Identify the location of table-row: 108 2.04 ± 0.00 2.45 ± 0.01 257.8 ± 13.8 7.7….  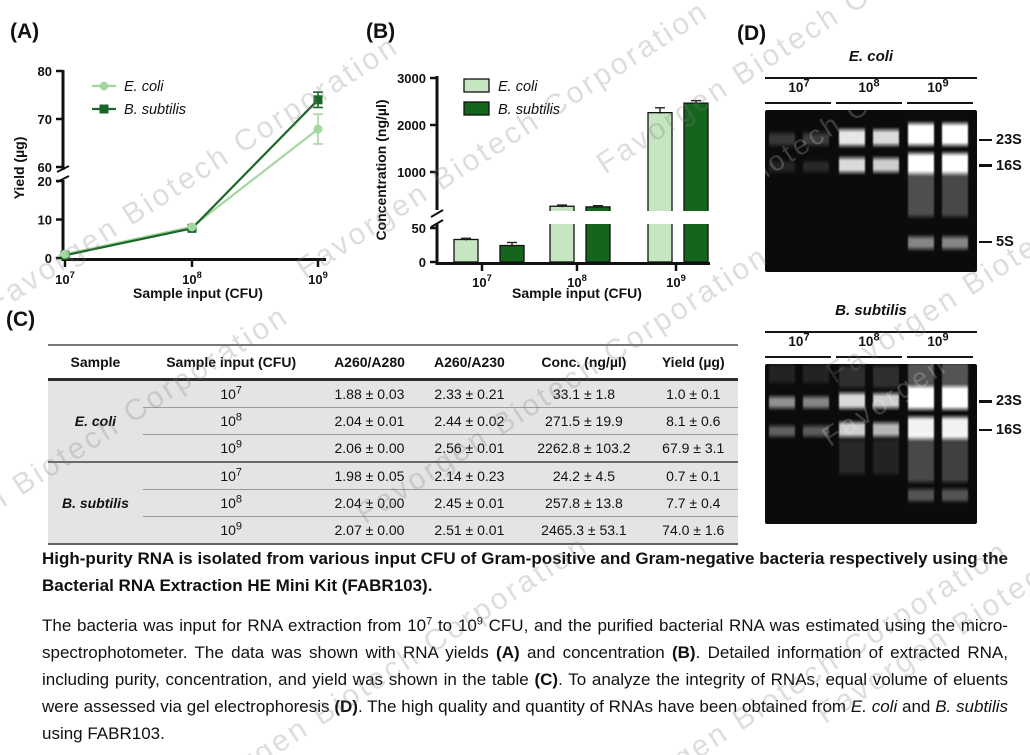
(393, 503).